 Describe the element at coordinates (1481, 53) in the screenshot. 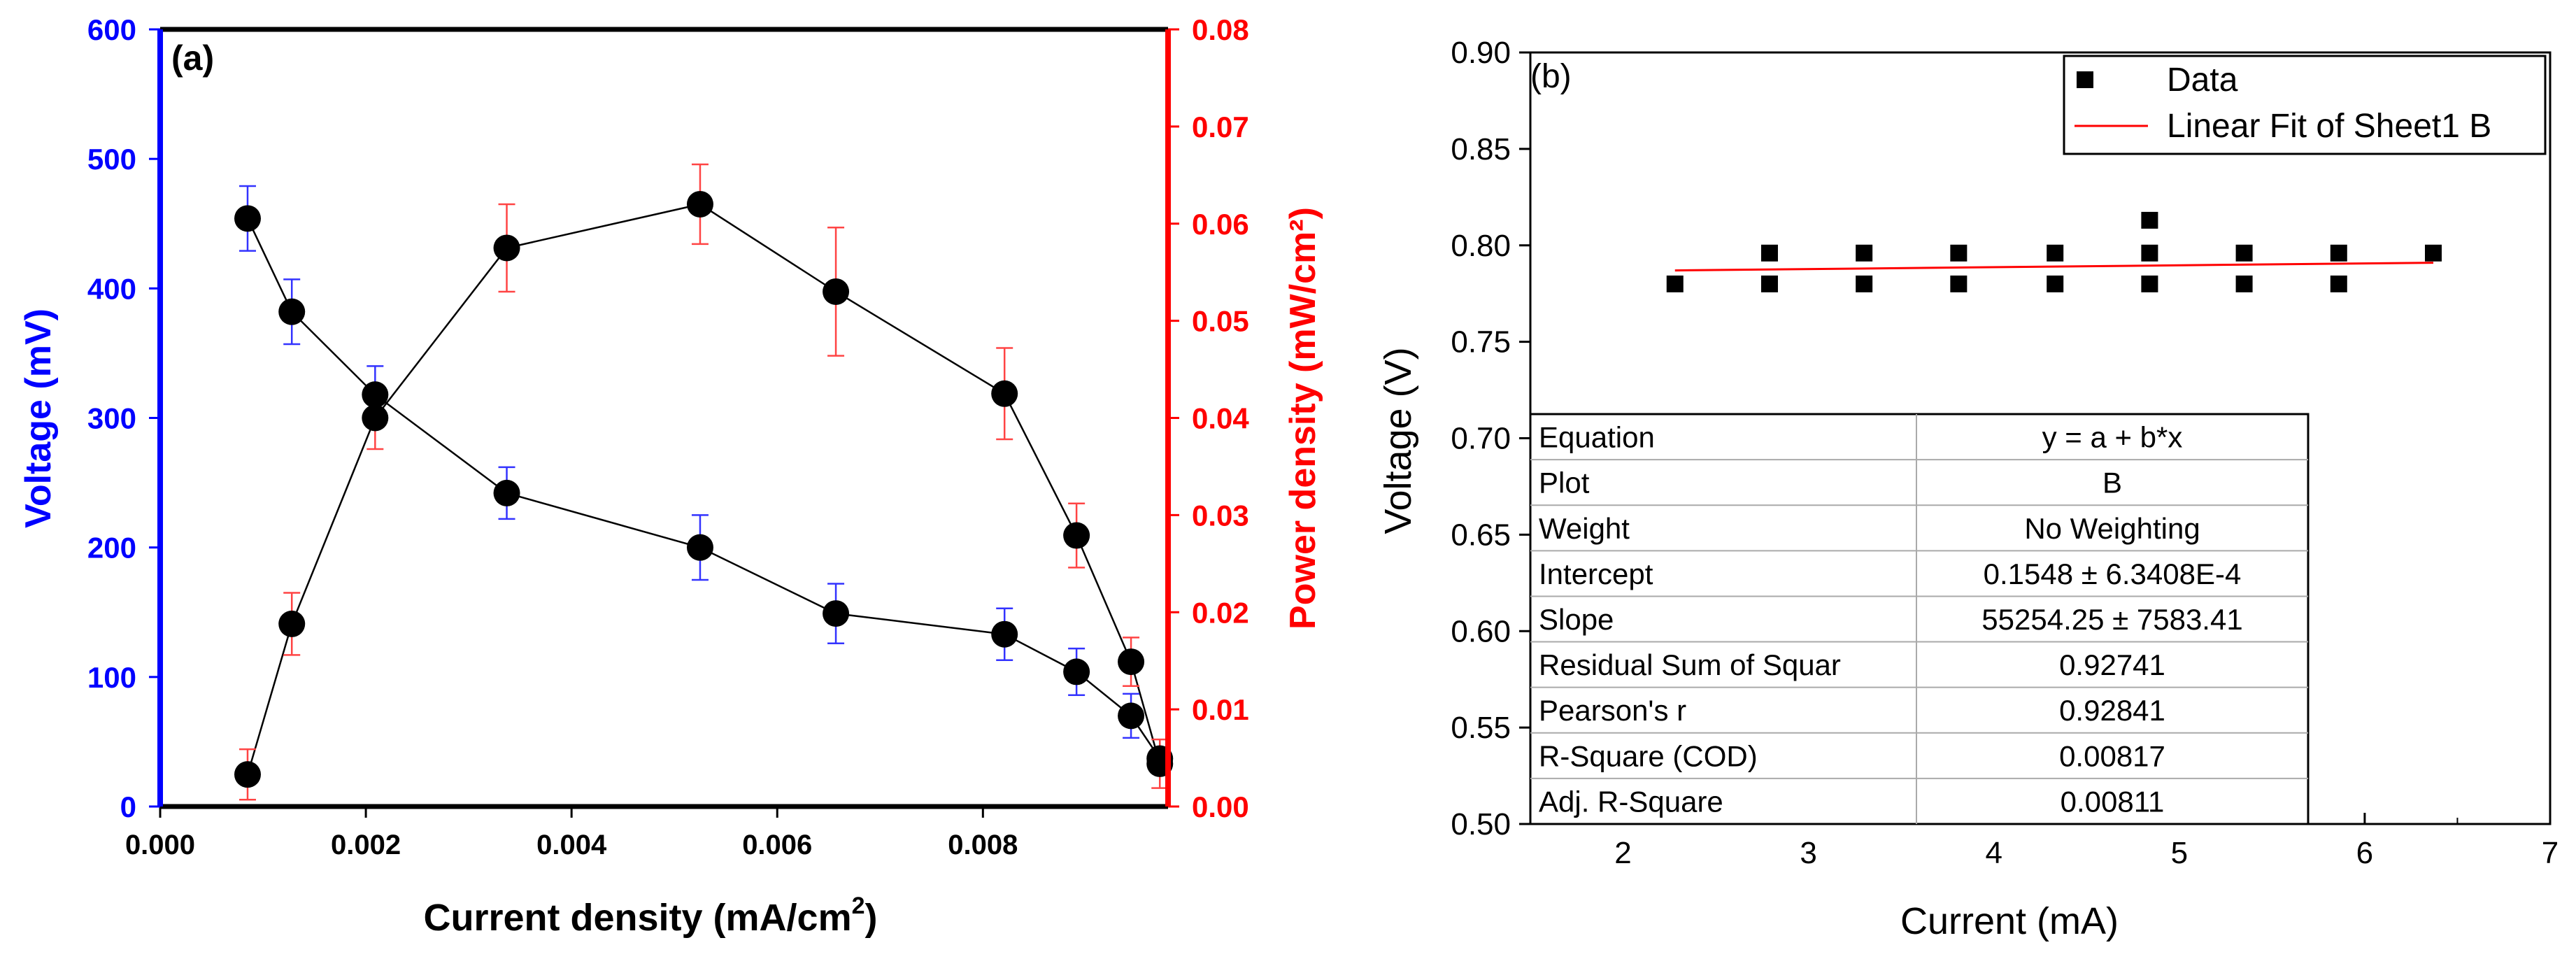

I see `panel-b-y-tick-label: 0.90` at that location.